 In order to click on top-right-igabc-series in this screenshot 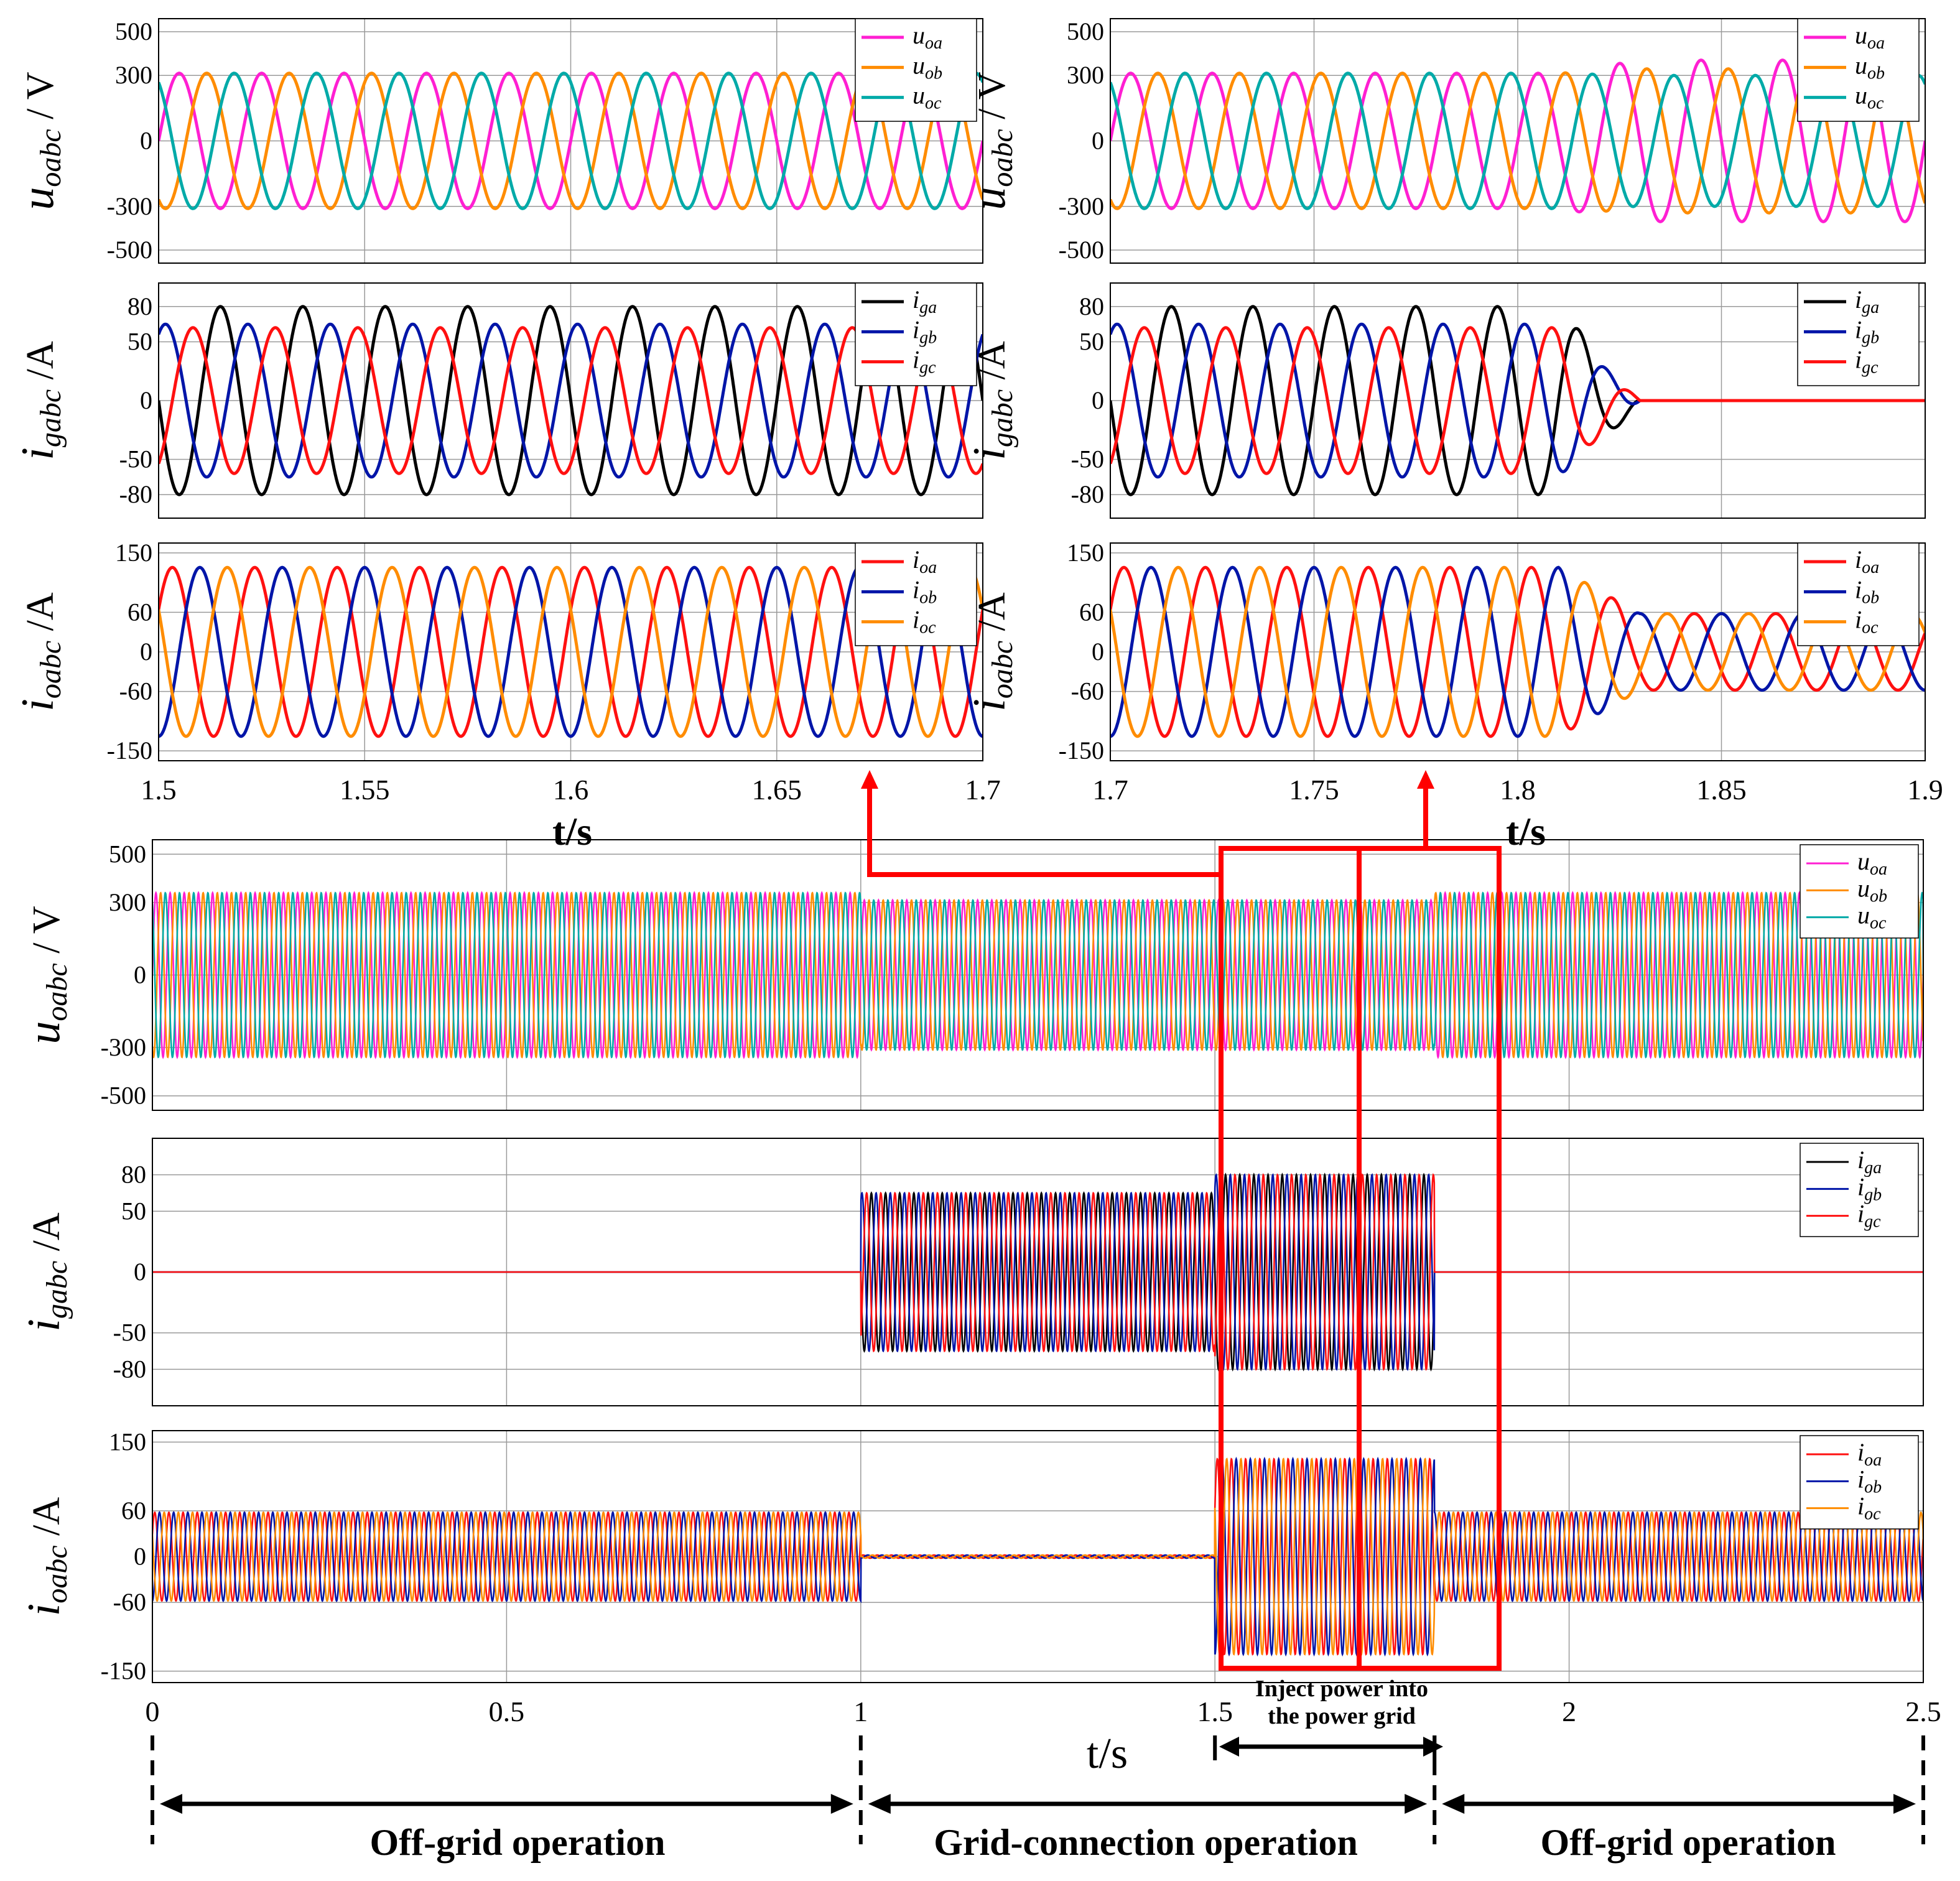, I will do `click(1517, 400)`.